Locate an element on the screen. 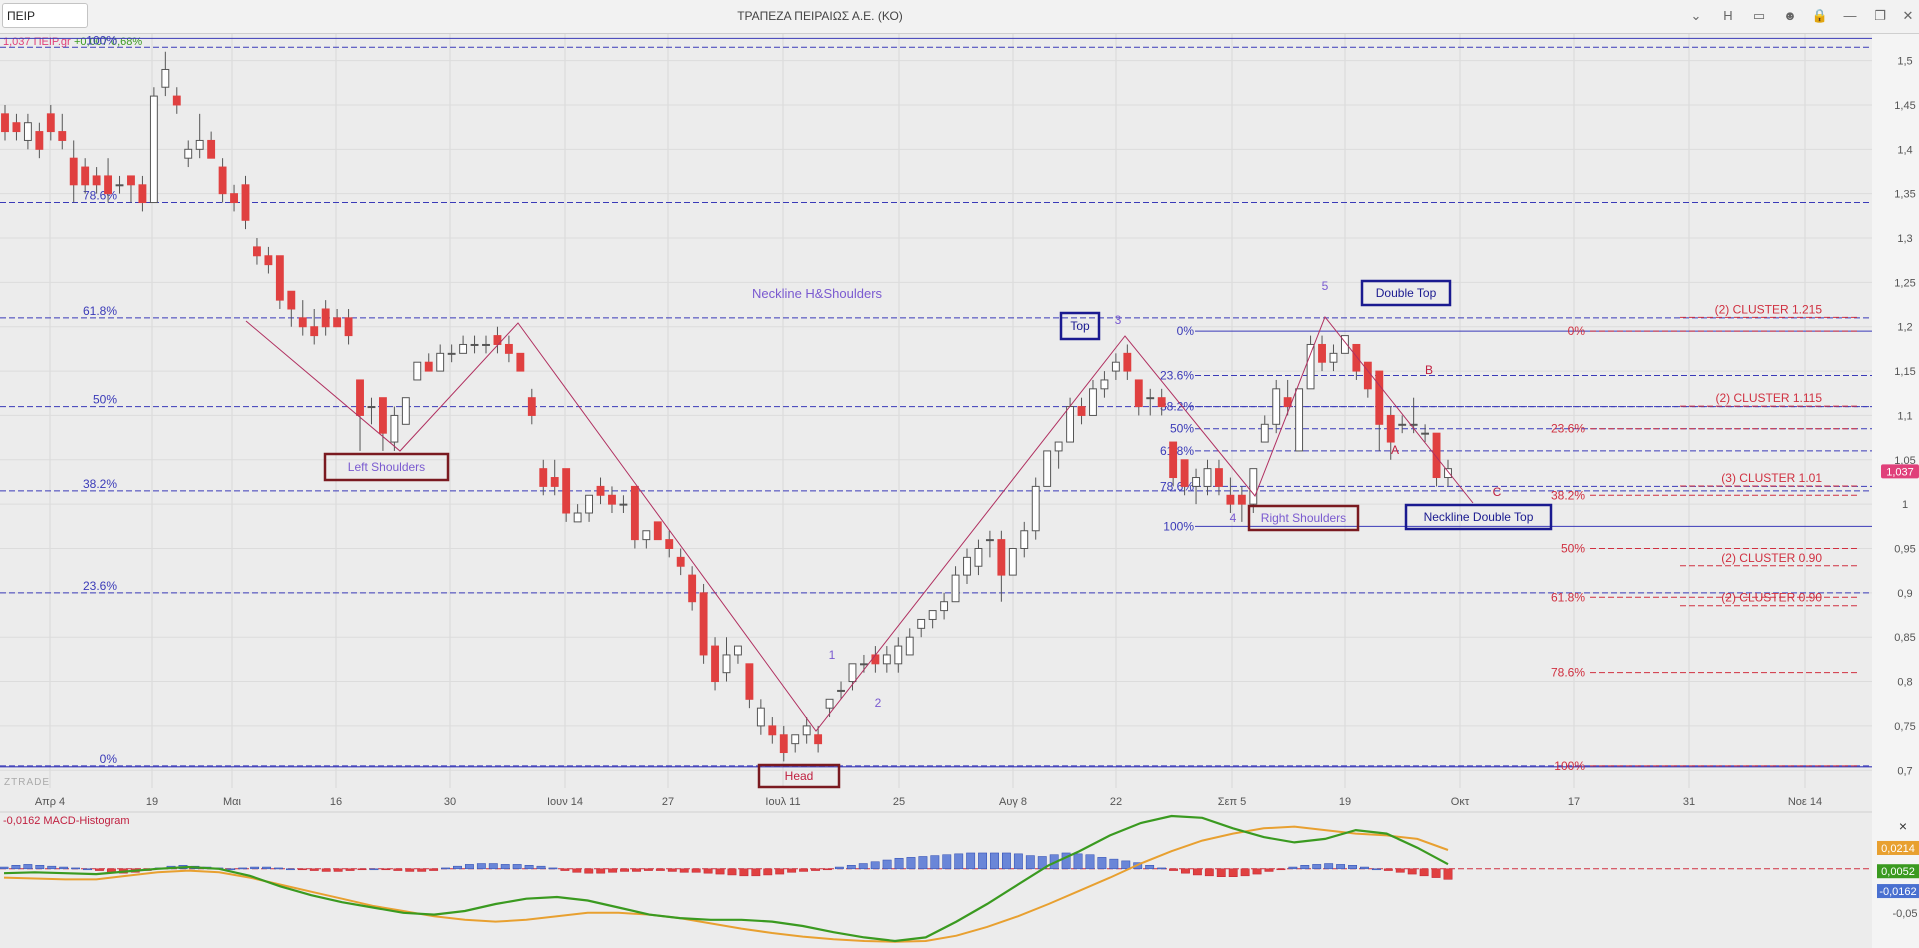  price-tick-label: 1,1 is located at coordinates (1904, 416).